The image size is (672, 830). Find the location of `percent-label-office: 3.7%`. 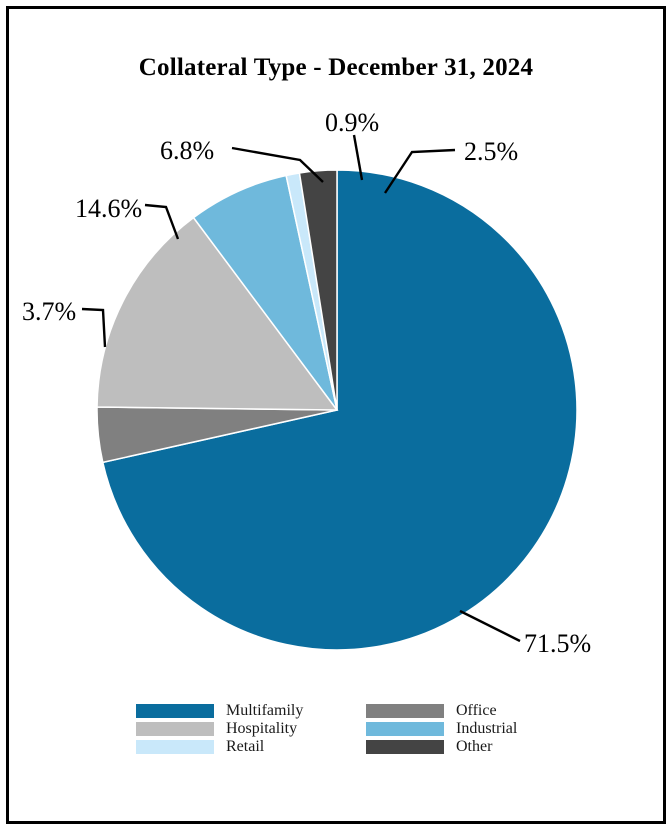

percent-label-office: 3.7% is located at coordinates (49, 311).